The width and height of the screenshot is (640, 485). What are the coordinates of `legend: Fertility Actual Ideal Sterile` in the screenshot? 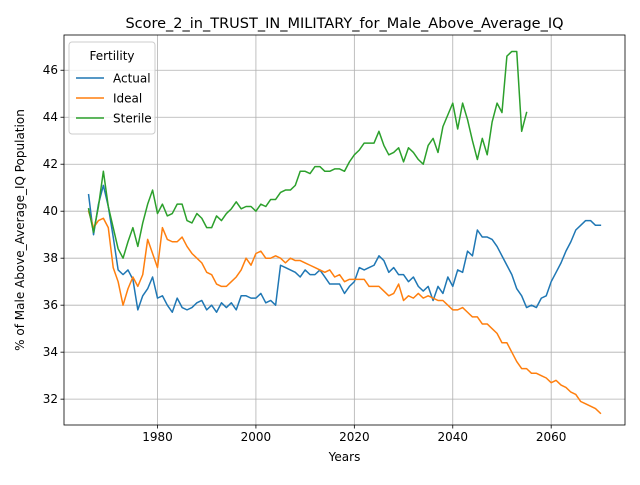 It's located at (112, 88).